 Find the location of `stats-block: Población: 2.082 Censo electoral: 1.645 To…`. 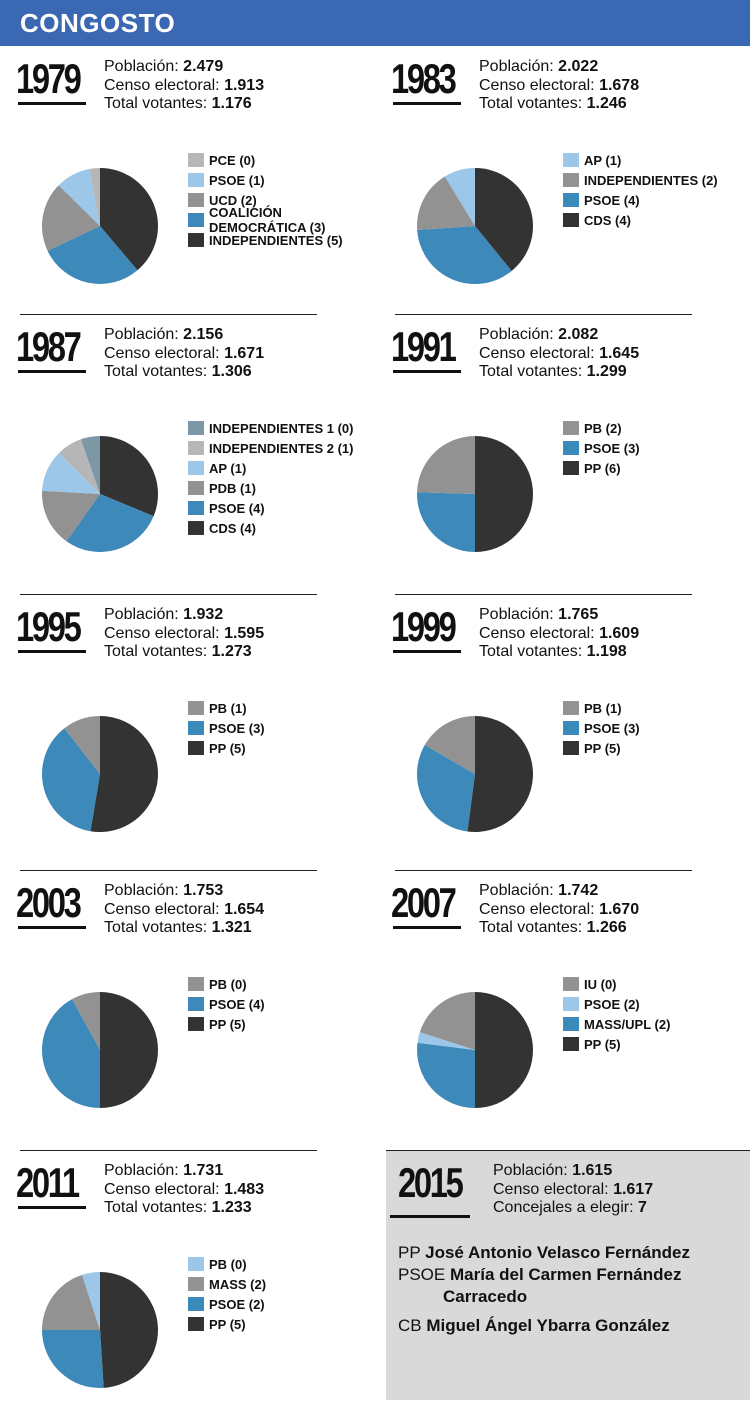

stats-block: Población: 2.082 Censo electoral: 1.645 To… is located at coordinates (559, 353).